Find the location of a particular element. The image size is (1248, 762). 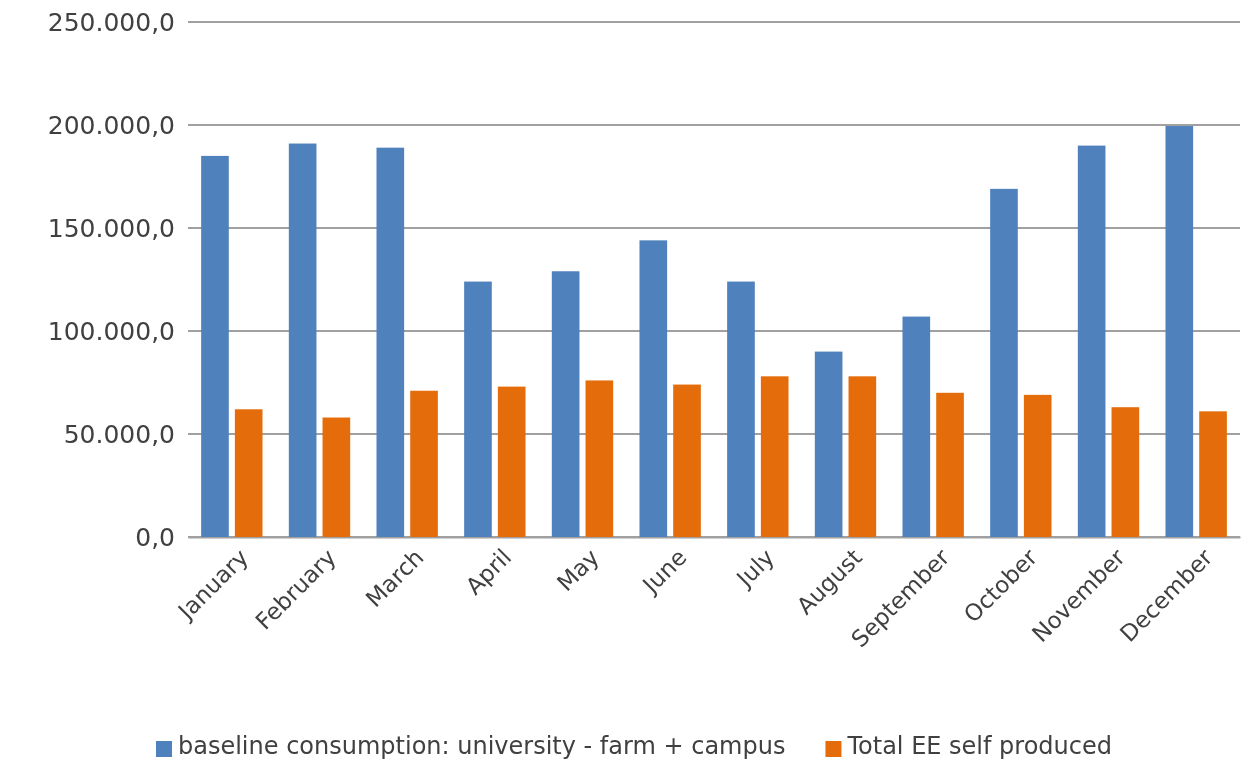

y-tick-label: 200.000,0 is located at coordinates (111, 125).